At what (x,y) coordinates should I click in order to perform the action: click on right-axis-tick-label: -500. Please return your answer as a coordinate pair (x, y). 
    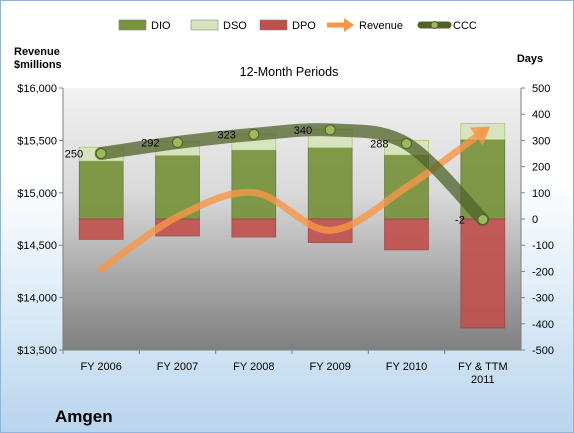
    Looking at the image, I should click on (543, 351).